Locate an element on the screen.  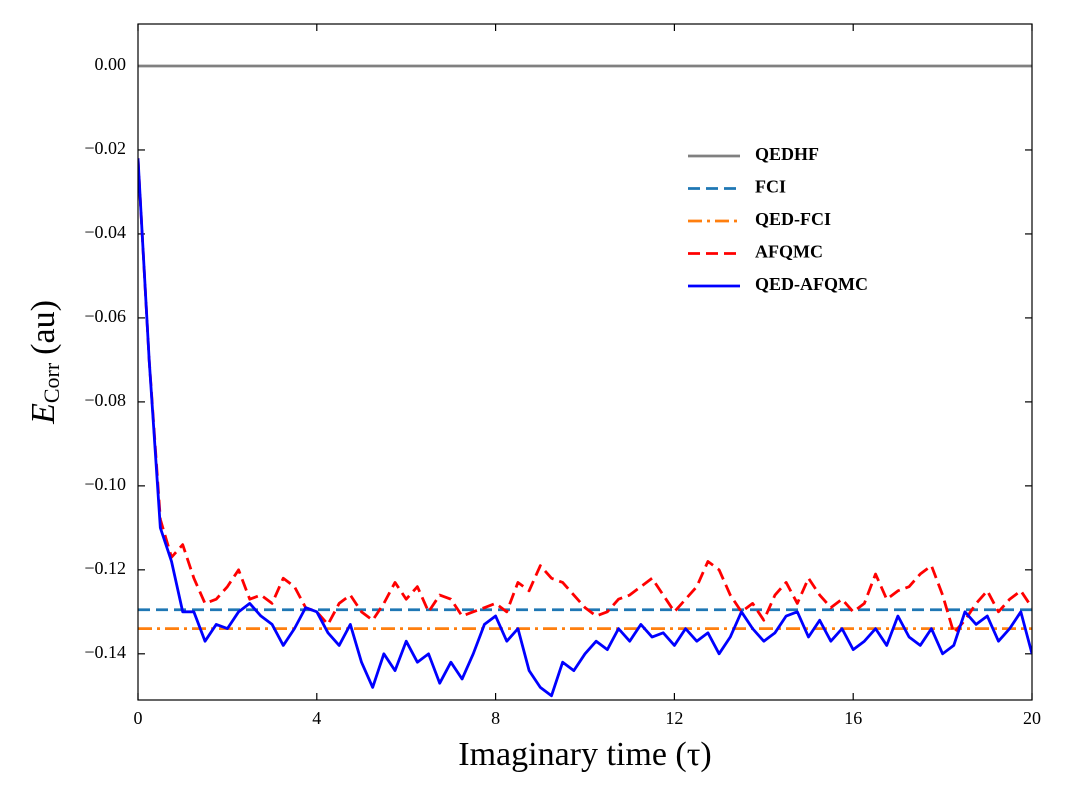
x-tick-label: 20 is located at coordinates (1032, 718).